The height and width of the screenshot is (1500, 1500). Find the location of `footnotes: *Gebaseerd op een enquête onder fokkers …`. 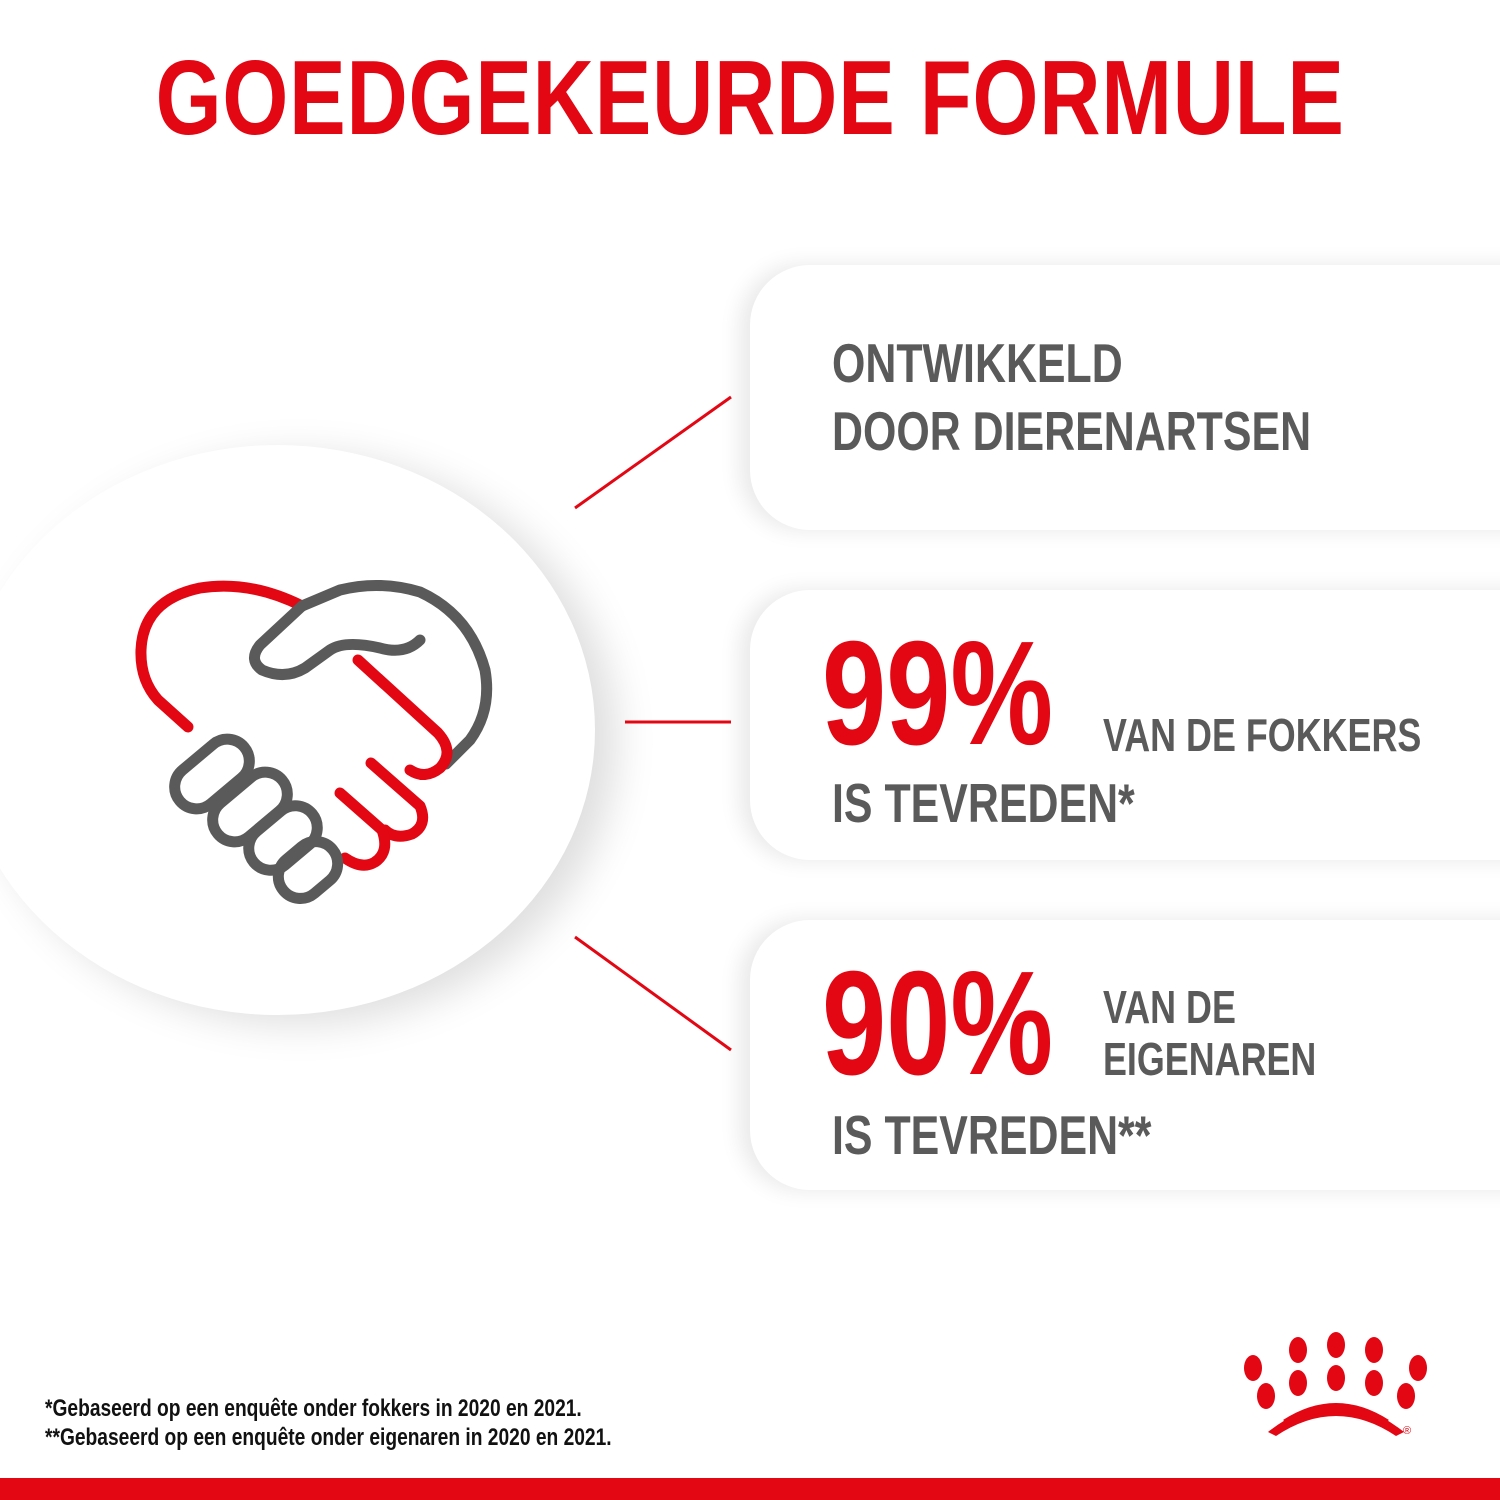

footnotes: *Gebaseerd op een enquête onder fokkers … is located at coordinates (399, 1423).